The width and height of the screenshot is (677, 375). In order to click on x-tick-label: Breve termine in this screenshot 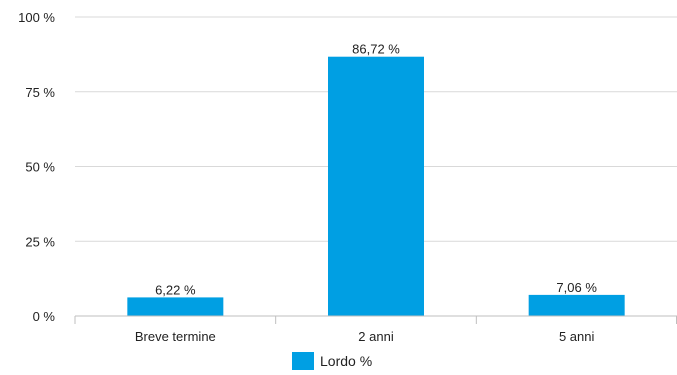, I will do `click(175, 336)`.